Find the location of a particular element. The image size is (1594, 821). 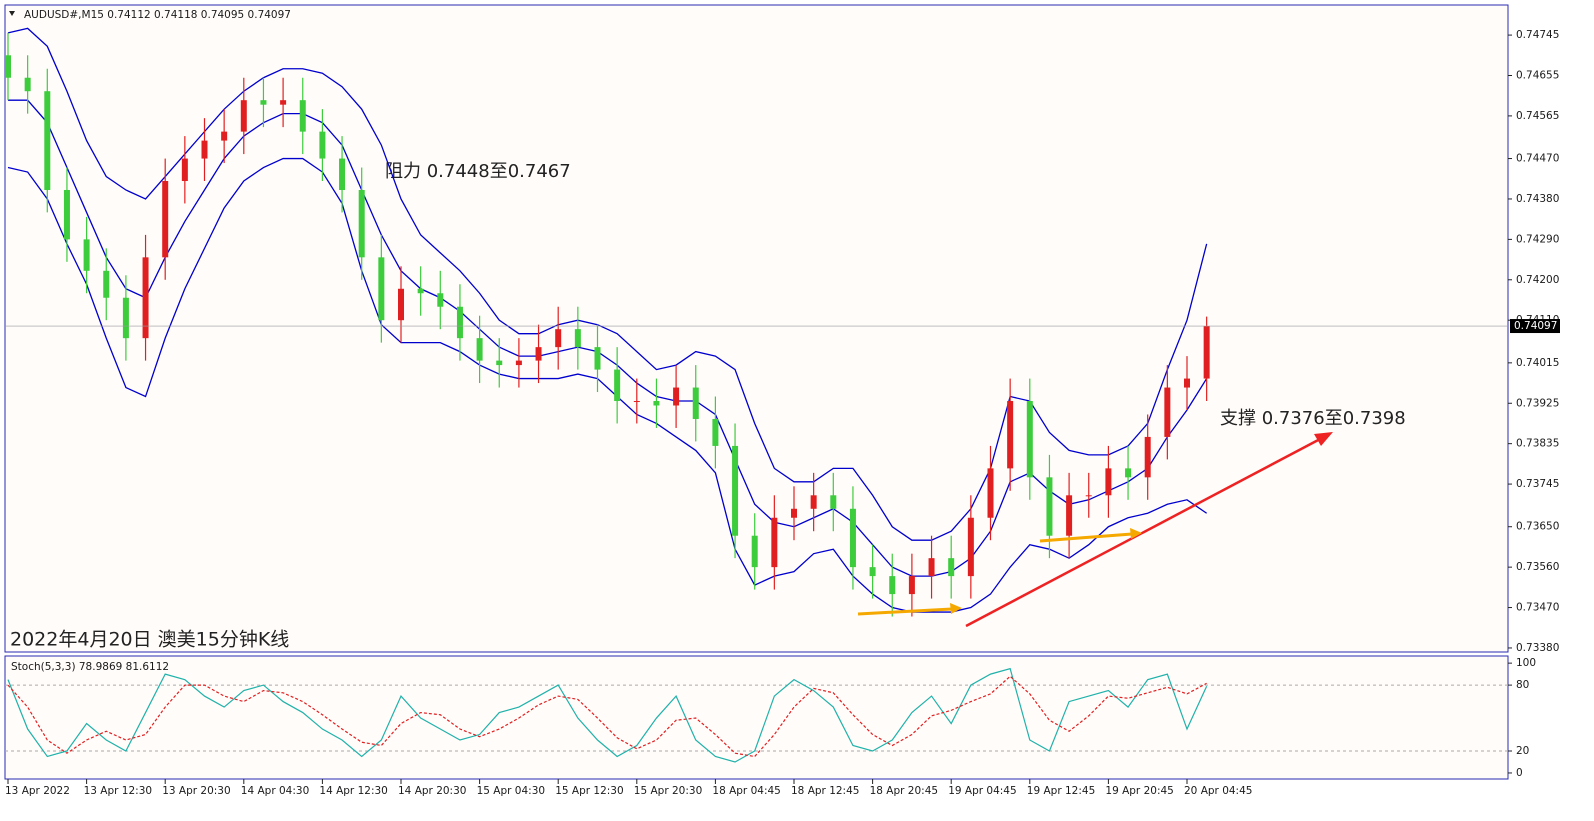

y-tick-label: 0.74200 is located at coordinates (1537, 280).